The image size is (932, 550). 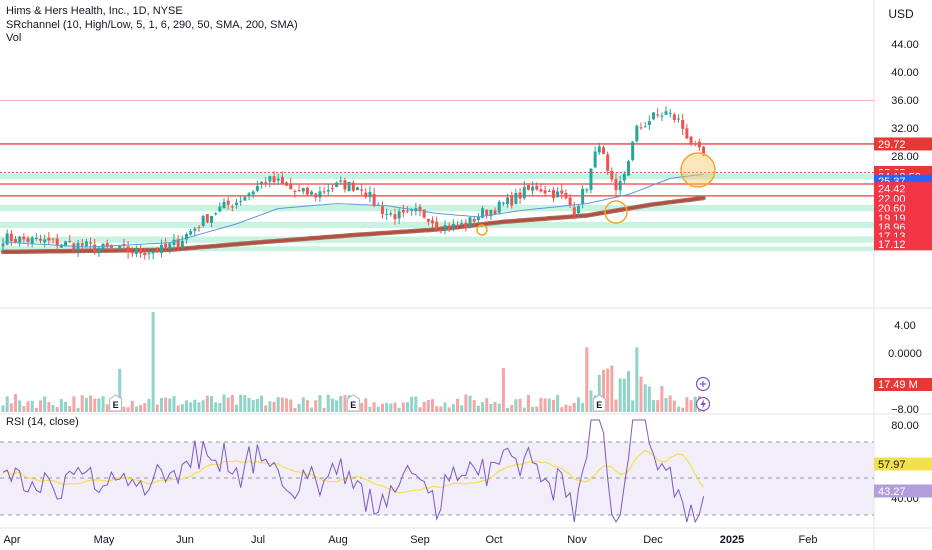 What do you see at coordinates (116, 405) in the screenshot?
I see `earnings-marker-label: E` at bounding box center [116, 405].